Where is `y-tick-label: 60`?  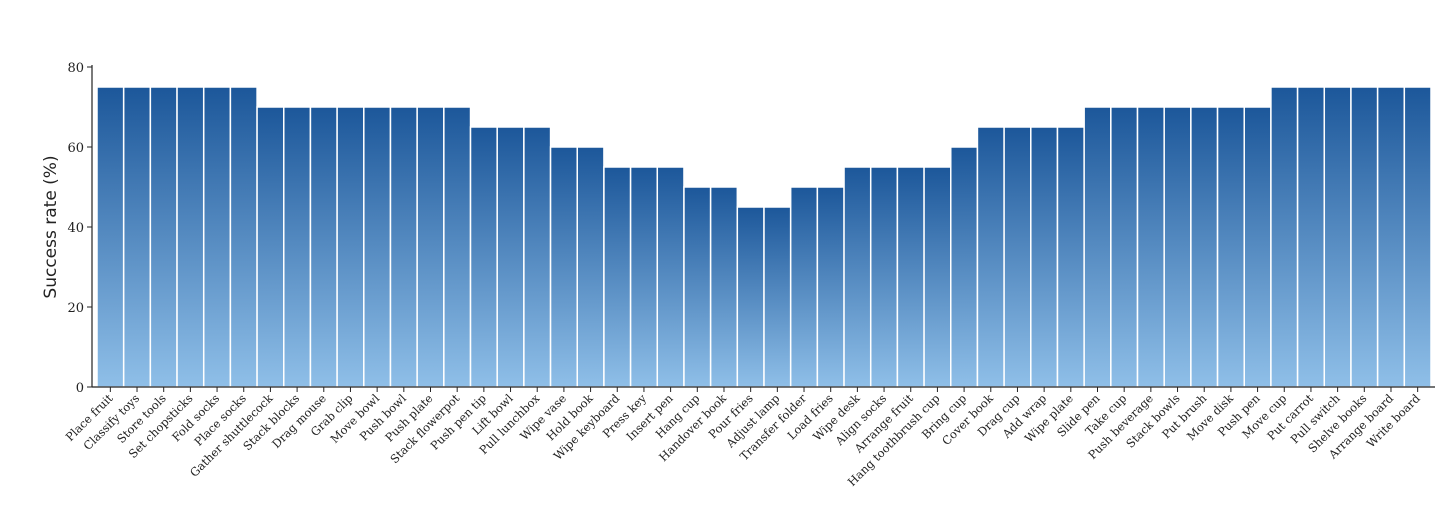 y-tick-label: 60 is located at coordinates (75, 148).